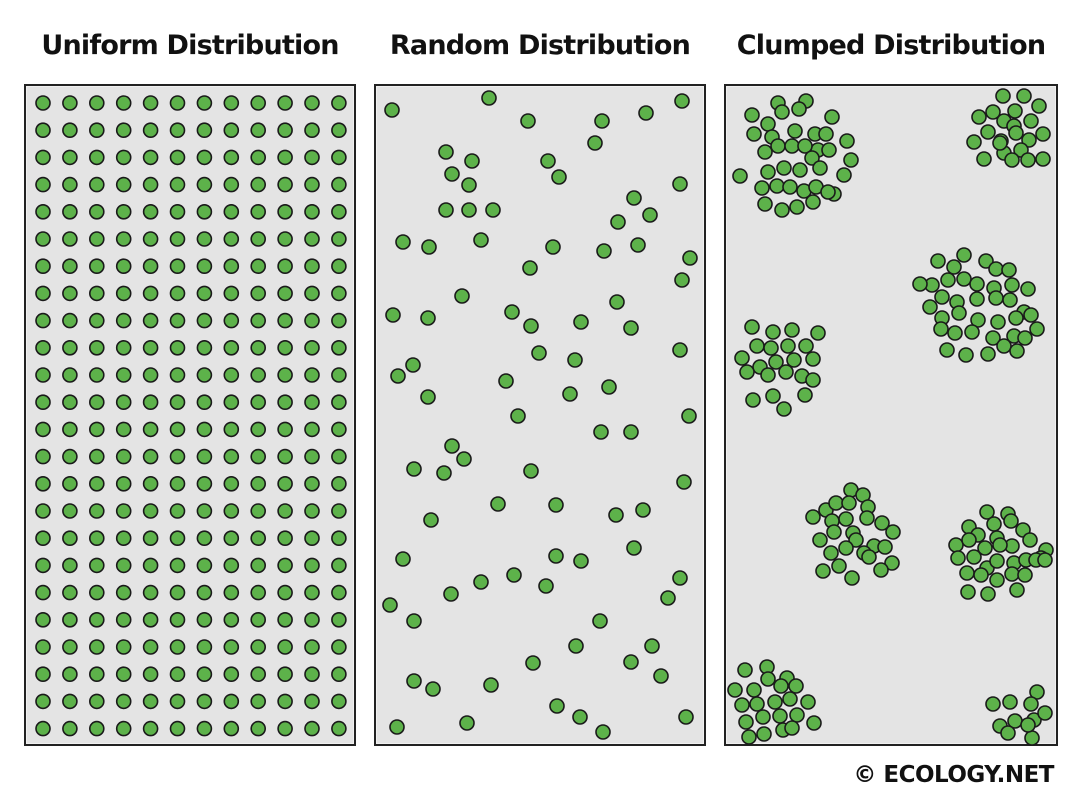  What do you see at coordinates (953, 775) in the screenshot?
I see `copyright-footer: © ECOLOGY.NET` at bounding box center [953, 775].